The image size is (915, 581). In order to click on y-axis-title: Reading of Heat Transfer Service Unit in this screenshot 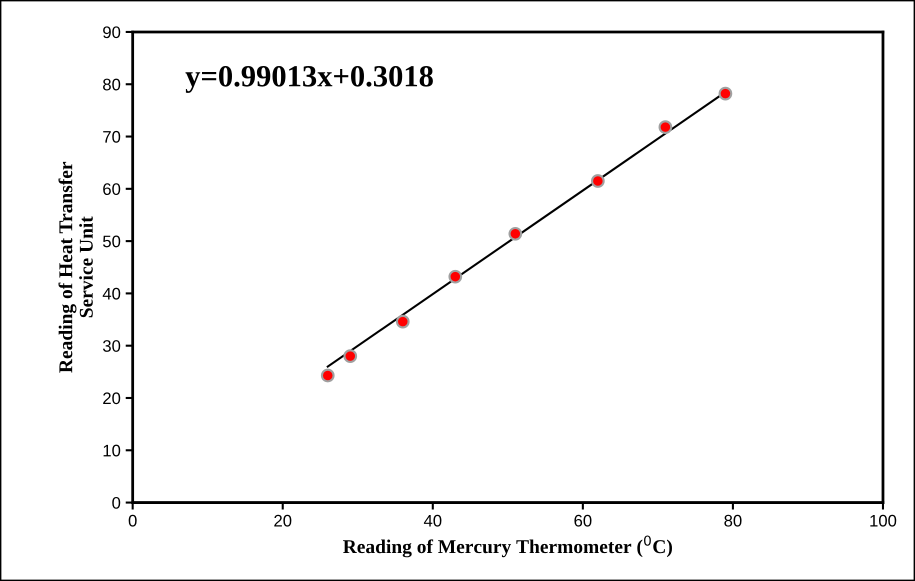, I will do `click(75, 267)`.